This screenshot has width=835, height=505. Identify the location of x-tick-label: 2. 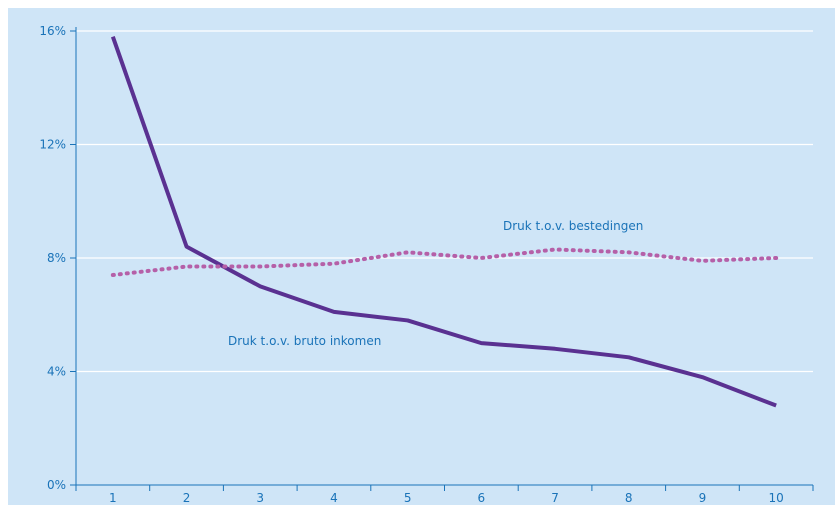
(187, 498).